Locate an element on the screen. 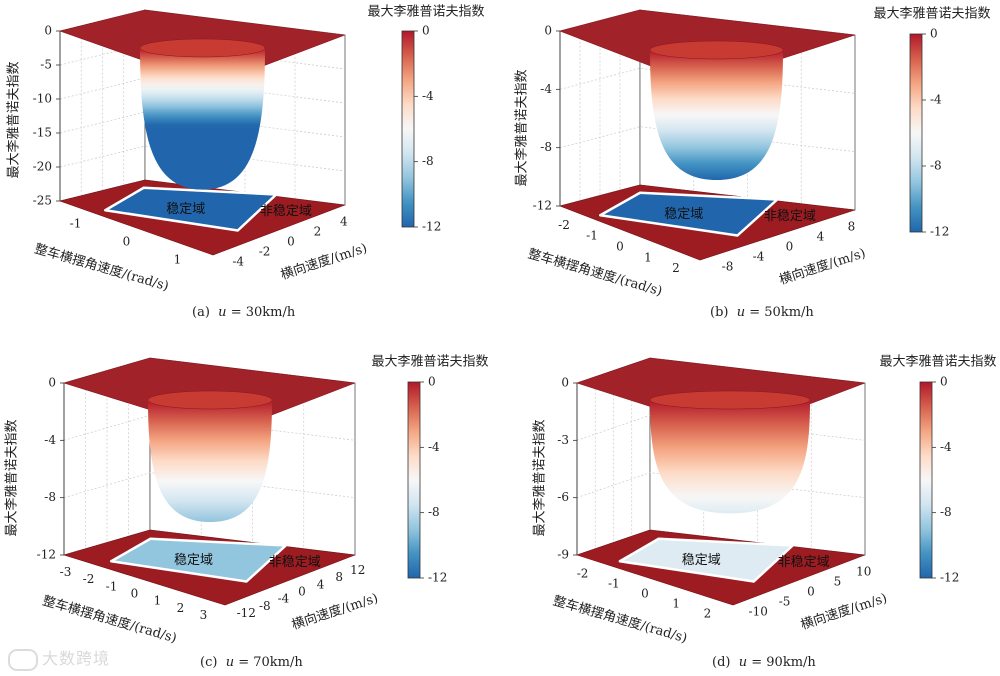  y-tick-label: -8 is located at coordinates (728, 267).